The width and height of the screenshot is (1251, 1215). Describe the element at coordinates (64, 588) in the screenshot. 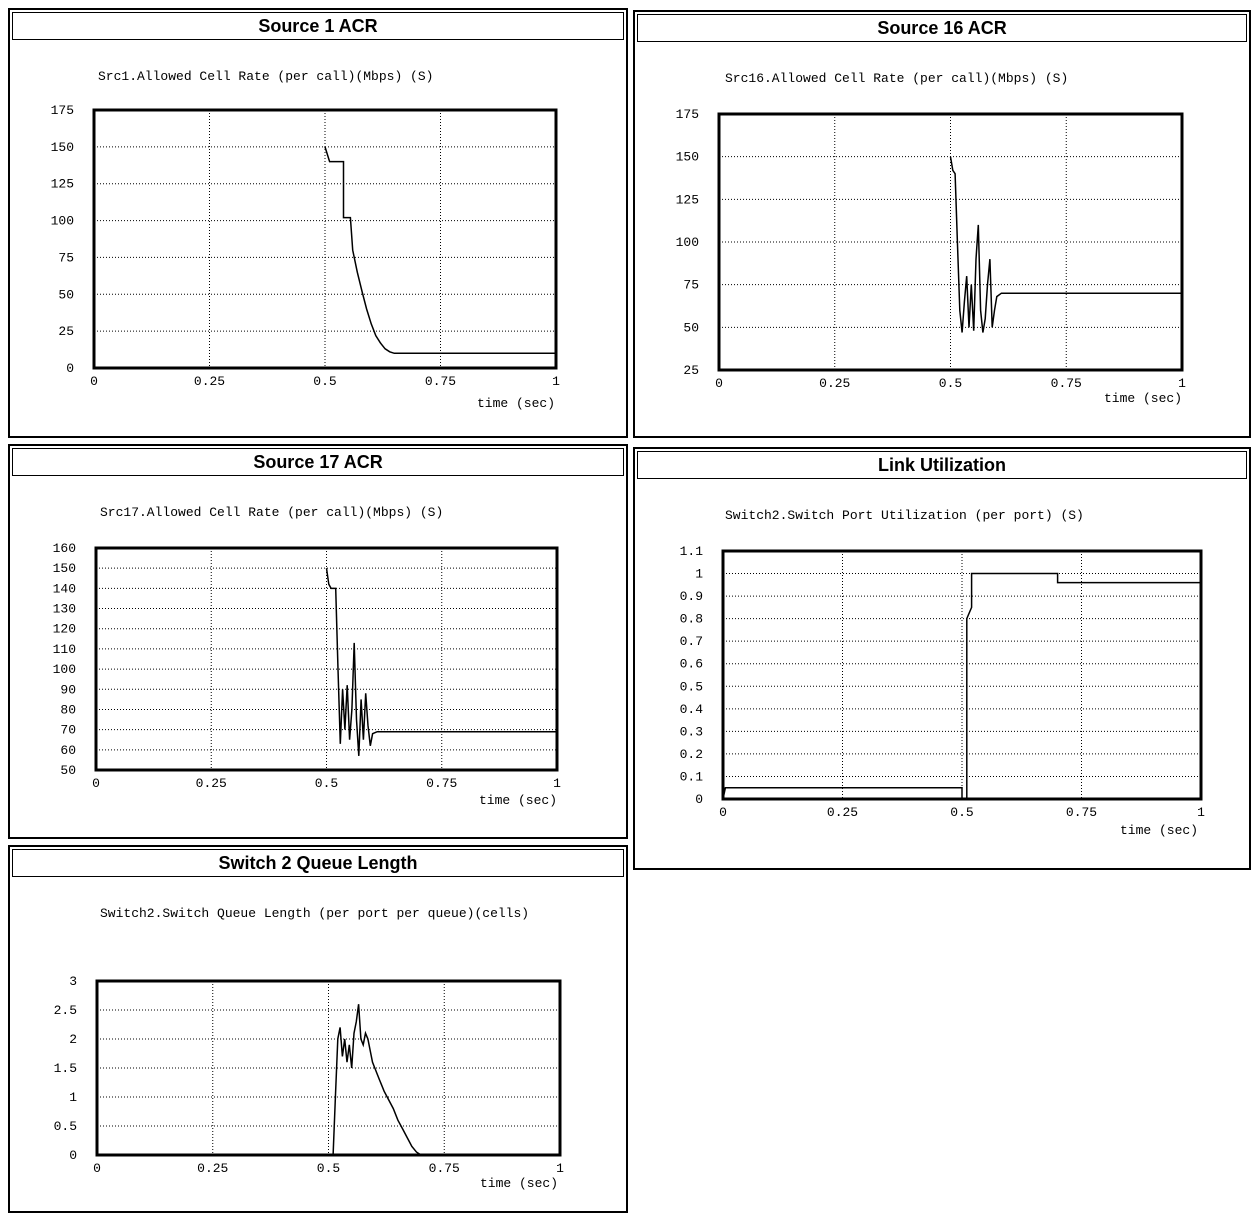

I see `y-tick-label: 140` at that location.